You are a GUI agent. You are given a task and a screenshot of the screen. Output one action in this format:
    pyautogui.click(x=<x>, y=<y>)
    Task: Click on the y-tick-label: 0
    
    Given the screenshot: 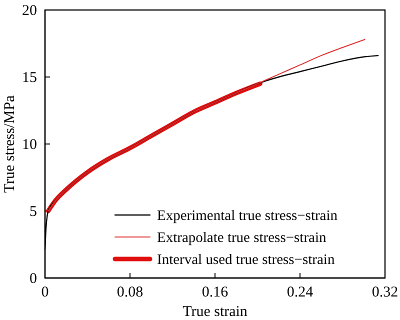 What is the action you would take?
    pyautogui.click(x=33, y=278)
    